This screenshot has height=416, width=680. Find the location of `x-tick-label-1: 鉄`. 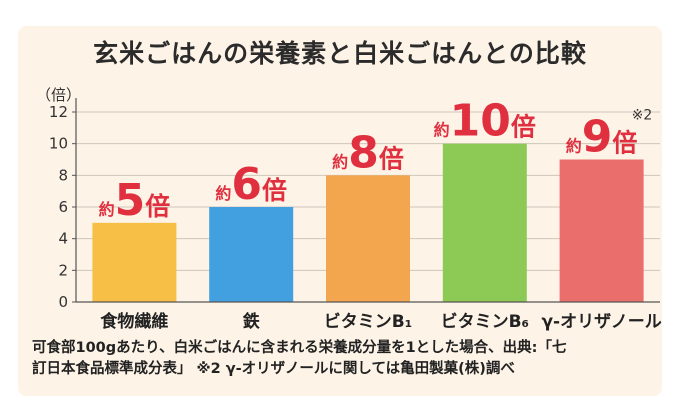

x-tick-label-1: 鉄 is located at coordinates (251, 321).